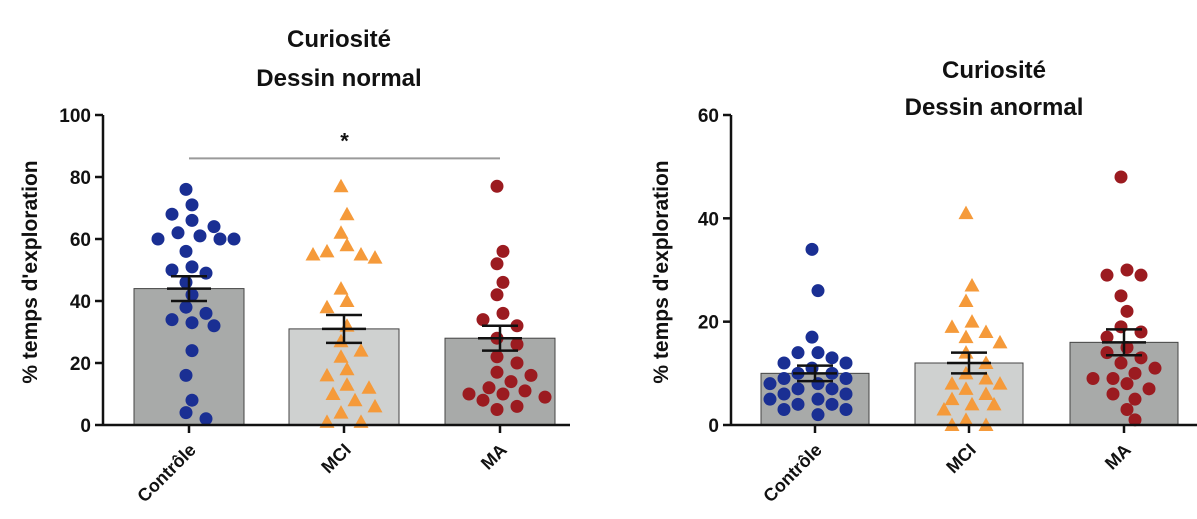 Image resolution: width=1197 pixels, height=519 pixels. What do you see at coordinates (80, 364) in the screenshot?
I see `y-tick-label: 20` at bounding box center [80, 364].